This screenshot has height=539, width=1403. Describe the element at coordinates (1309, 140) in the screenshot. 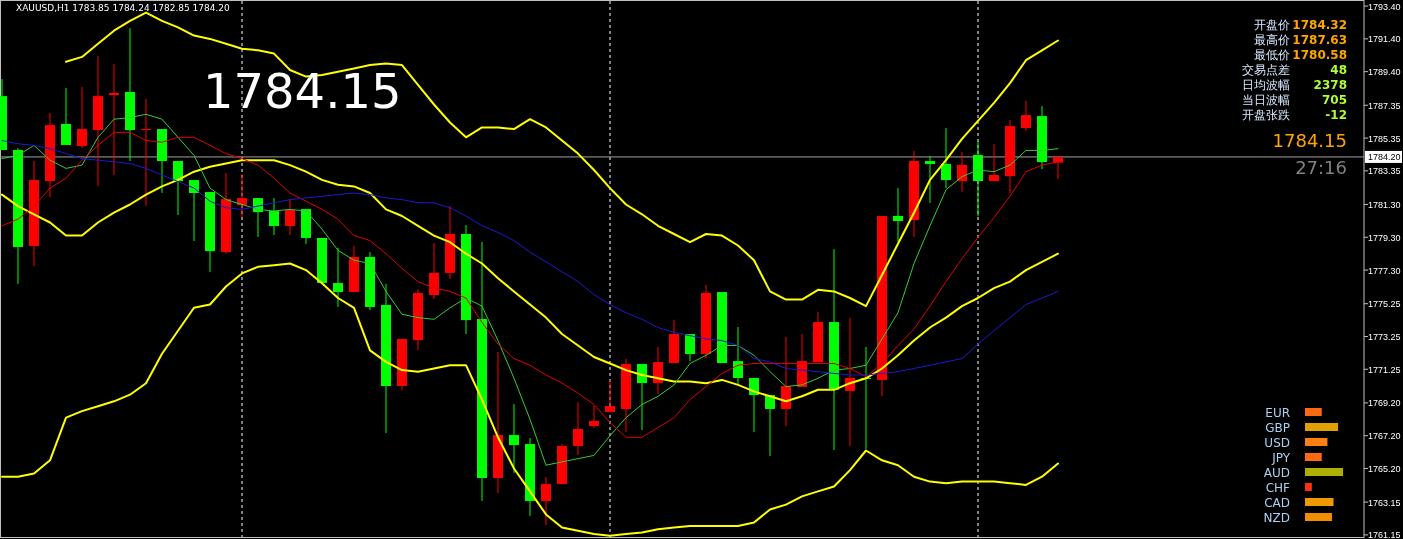

I see `text: 1784.15` at that location.